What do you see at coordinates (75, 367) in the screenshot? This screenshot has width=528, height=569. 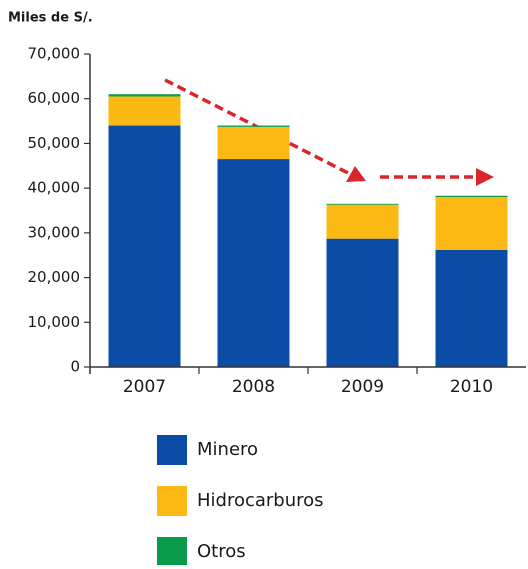 I see `y-tick-label: 0` at bounding box center [75, 367].